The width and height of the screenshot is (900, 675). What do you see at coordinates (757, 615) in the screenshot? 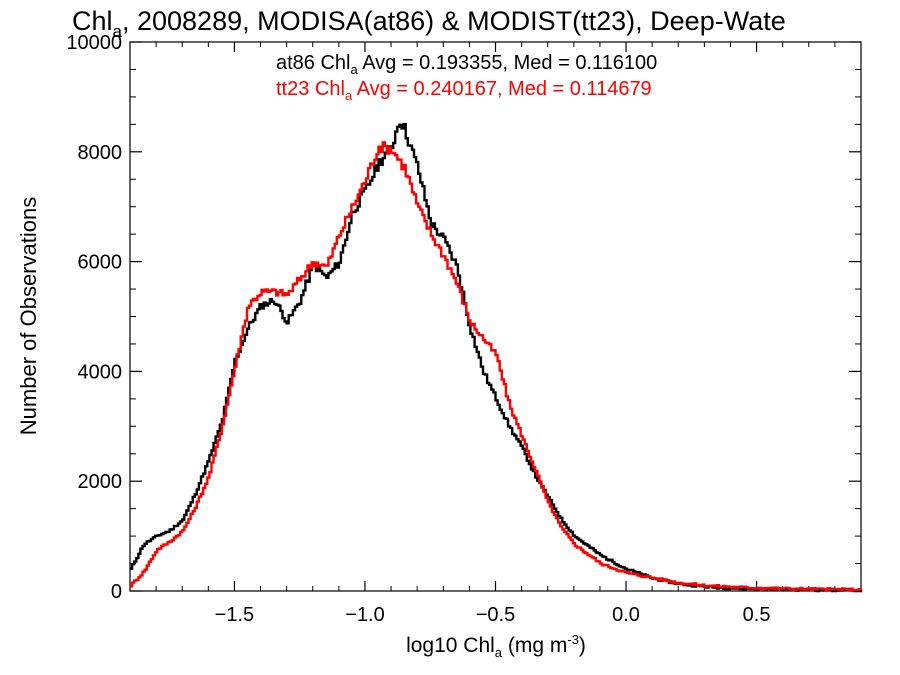
I see `x-tick-label: 0.5` at bounding box center [757, 615].